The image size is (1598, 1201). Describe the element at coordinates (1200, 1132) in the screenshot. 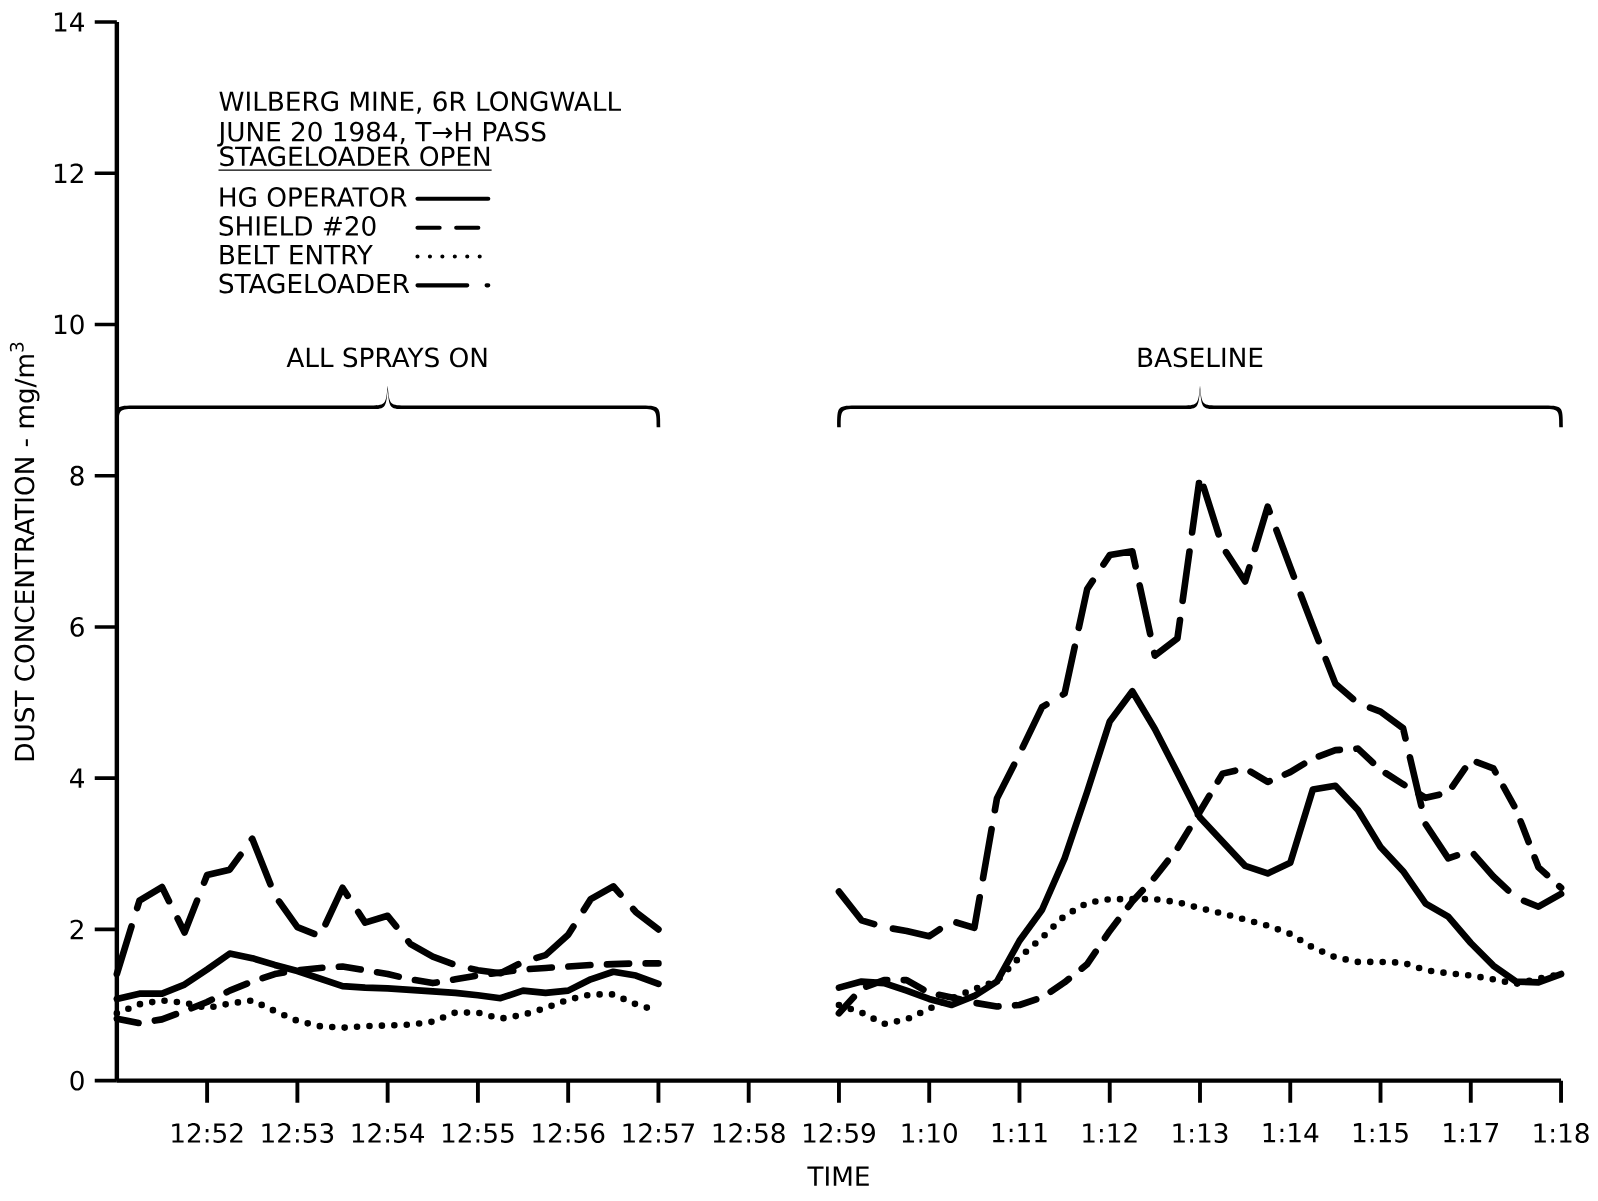

I see `x-tick-label: 1:13` at that location.